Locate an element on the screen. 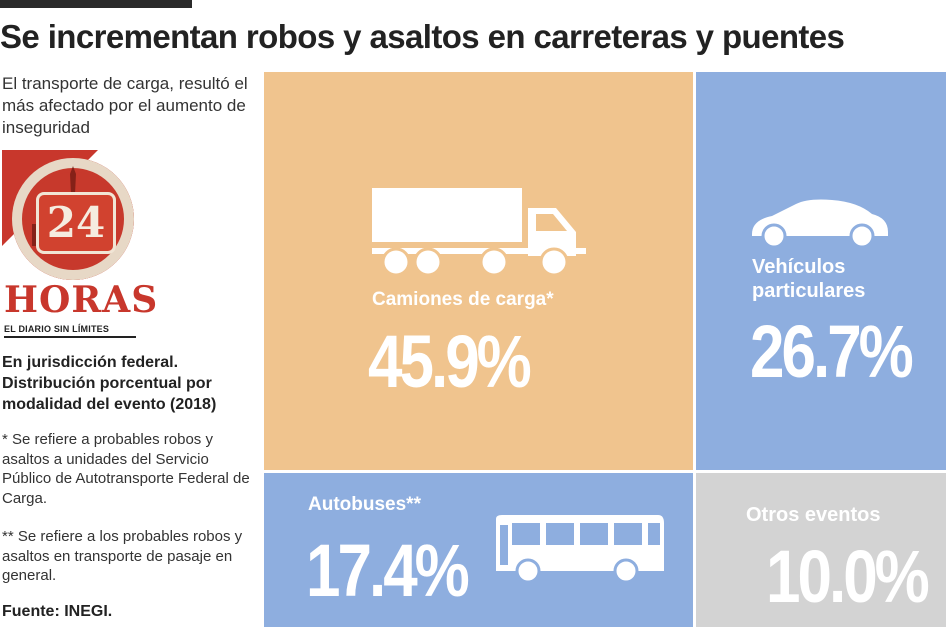 The image size is (946, 627). tile-label: Vehículos particulares is located at coordinates (809, 279).